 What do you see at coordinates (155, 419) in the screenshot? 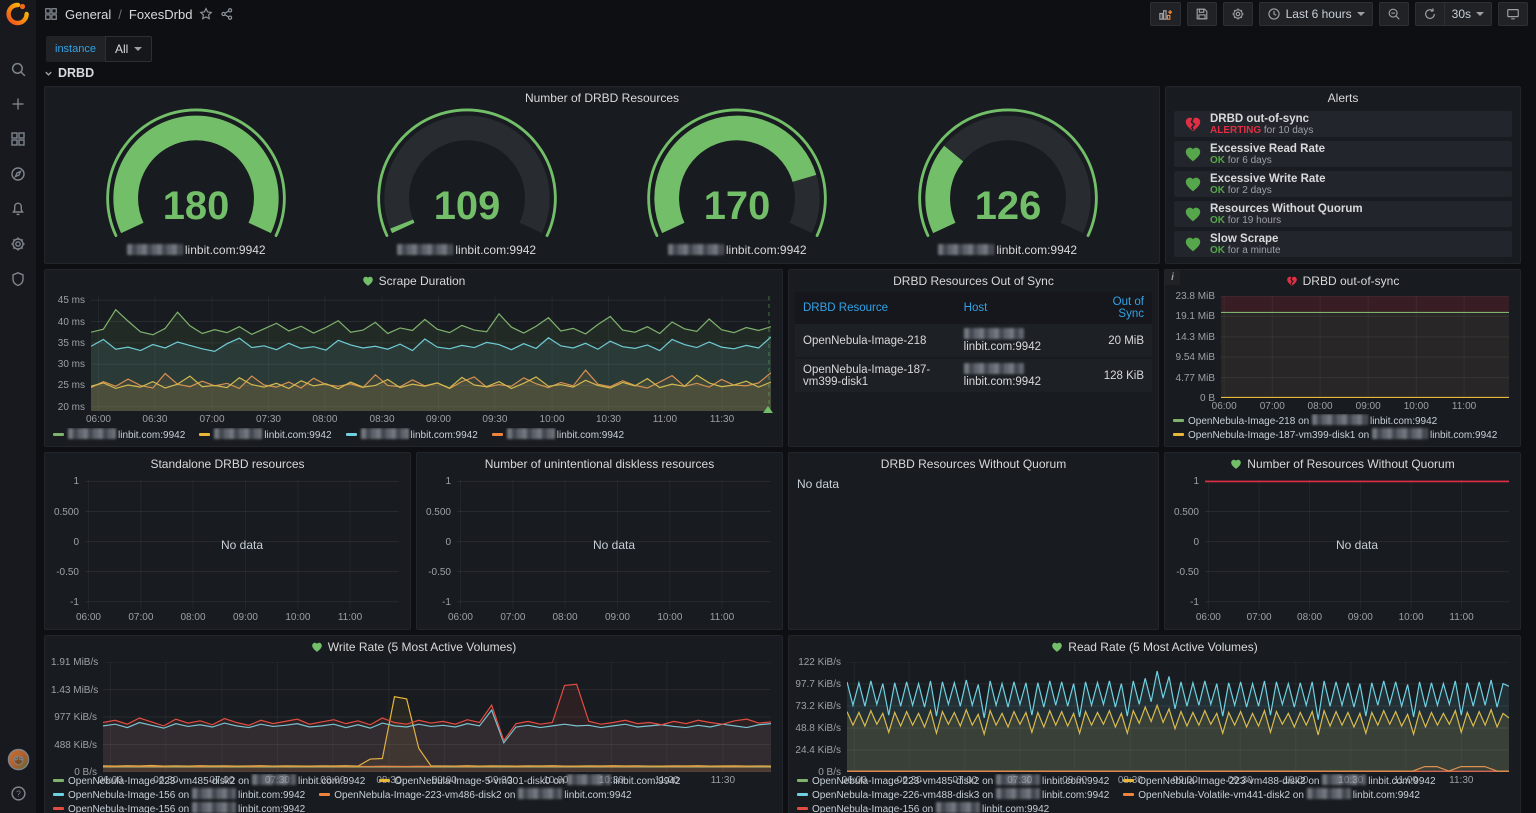
I see `x-axis-tick: 06:30` at bounding box center [155, 419].